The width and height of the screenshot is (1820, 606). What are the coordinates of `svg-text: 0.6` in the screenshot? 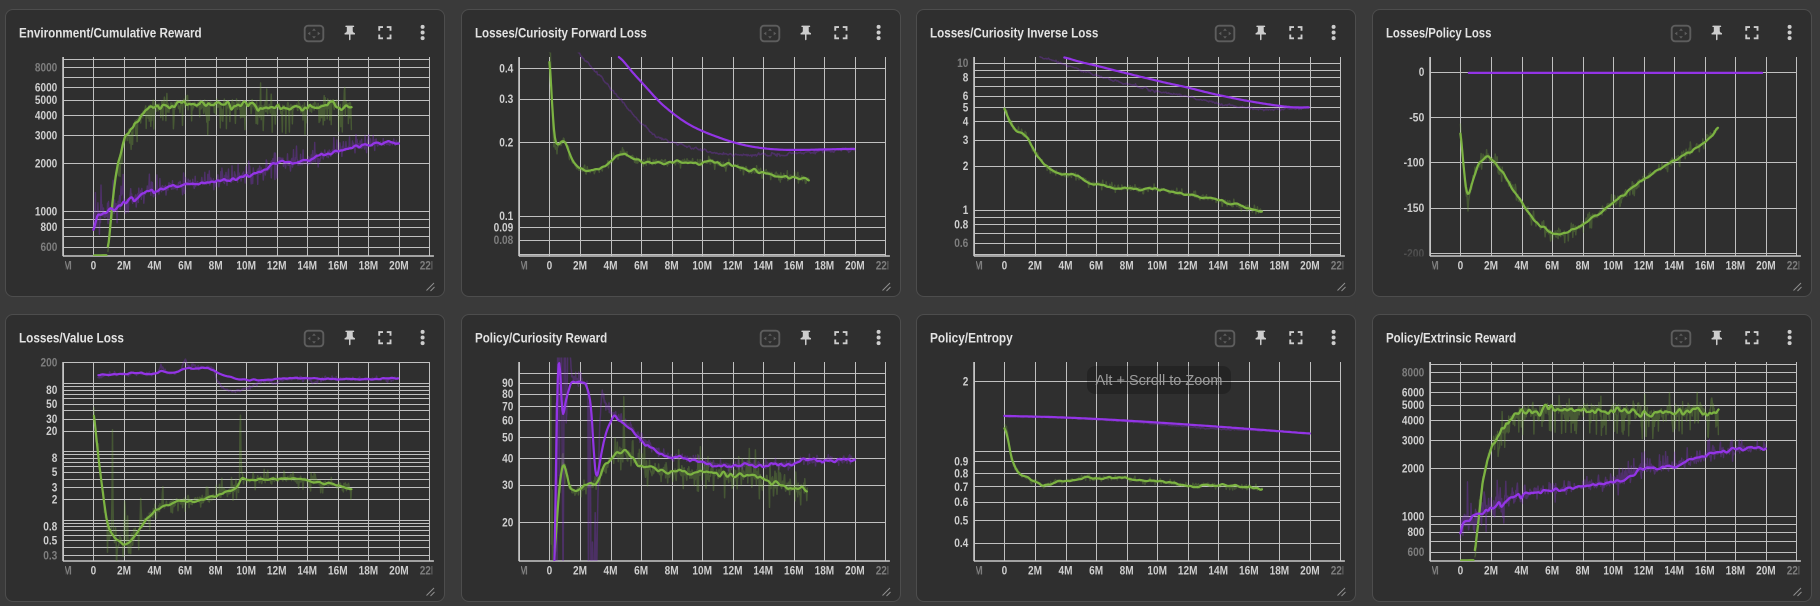 It's located at (961, 502).